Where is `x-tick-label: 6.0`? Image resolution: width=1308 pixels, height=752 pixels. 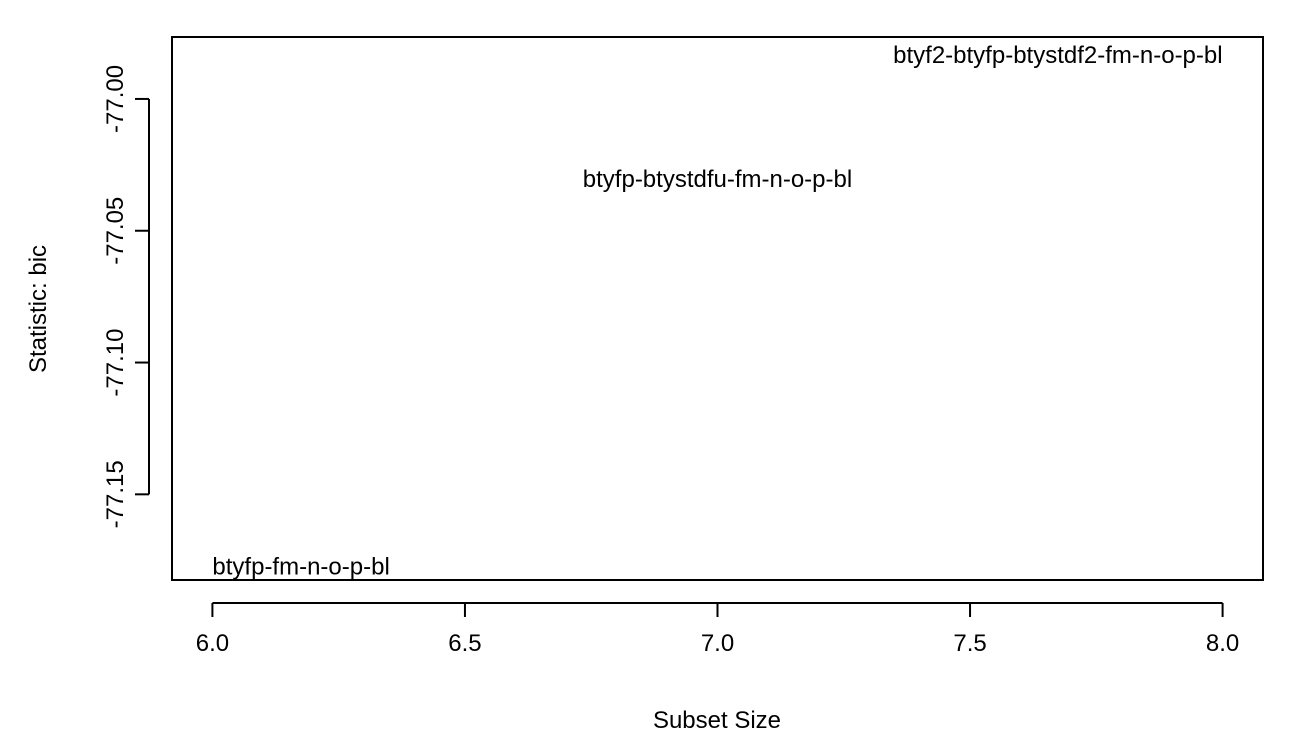
x-tick-label: 6.0 is located at coordinates (212, 643).